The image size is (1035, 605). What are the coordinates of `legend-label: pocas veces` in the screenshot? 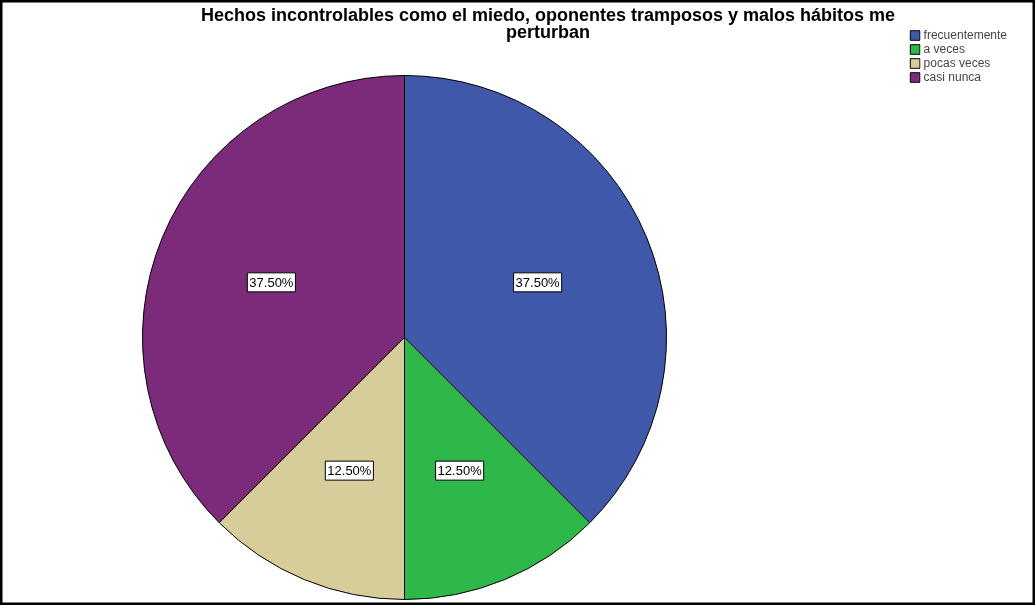 It's located at (957, 63).